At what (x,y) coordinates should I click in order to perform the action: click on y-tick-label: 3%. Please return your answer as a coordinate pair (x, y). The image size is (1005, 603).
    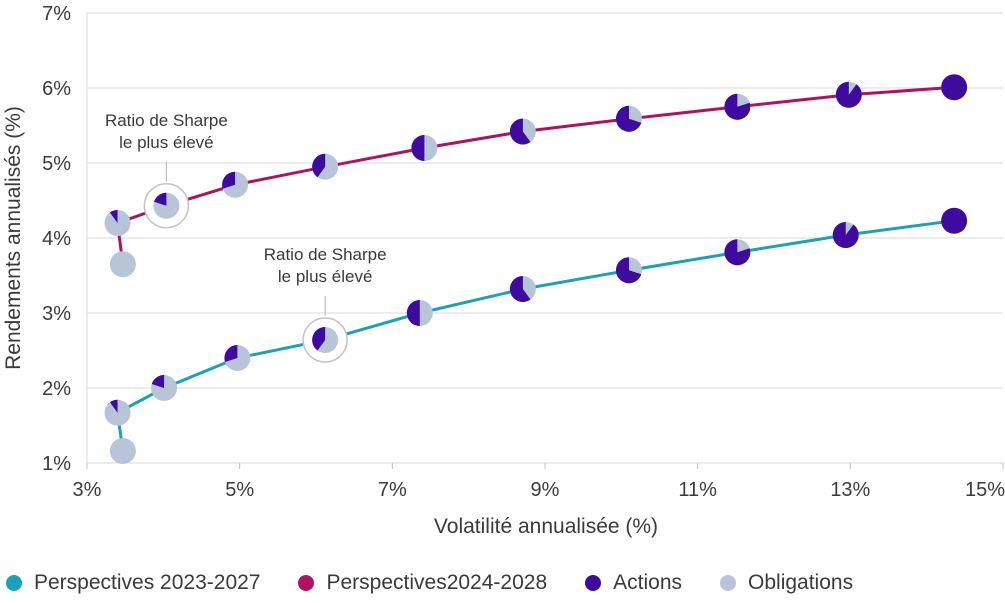
    Looking at the image, I should click on (56, 314).